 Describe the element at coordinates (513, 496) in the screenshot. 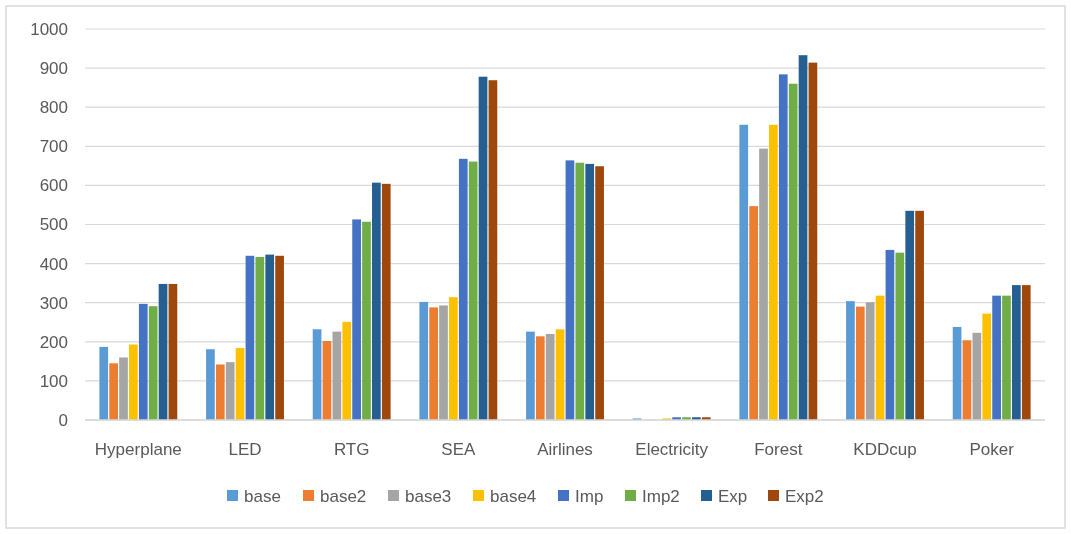

I see `legend-label: base4` at that location.